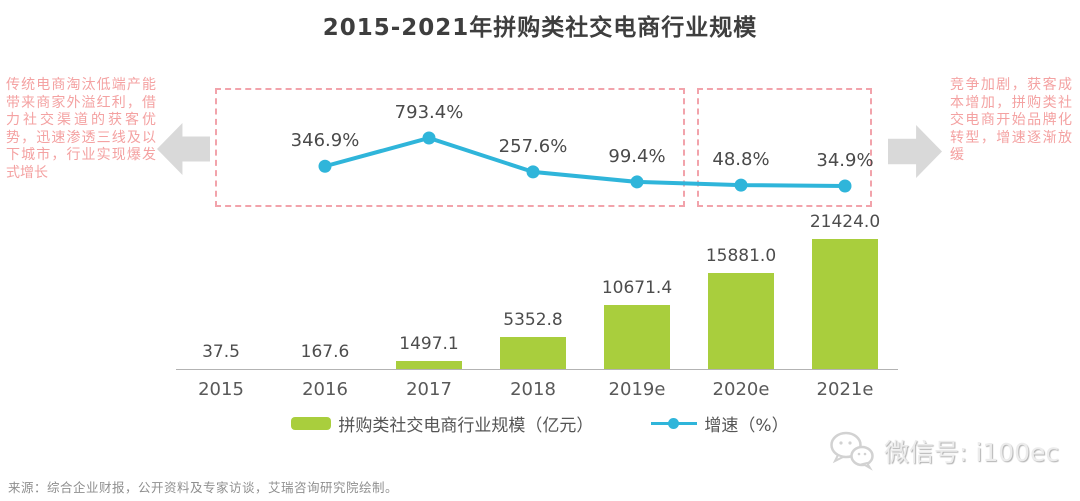  I want to click on bar-value-label: 15881.0, so click(741, 255).